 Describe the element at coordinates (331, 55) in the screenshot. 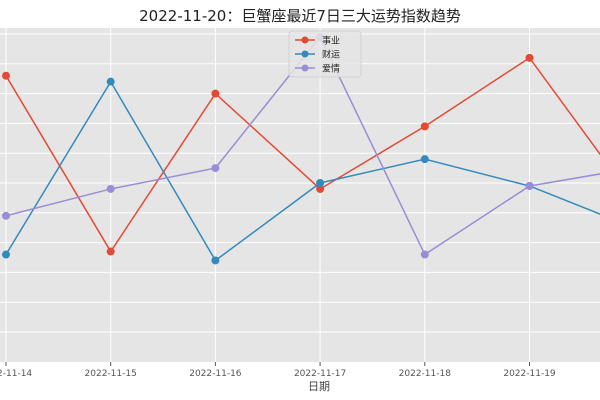

I see `legend-label: 财运` at that location.